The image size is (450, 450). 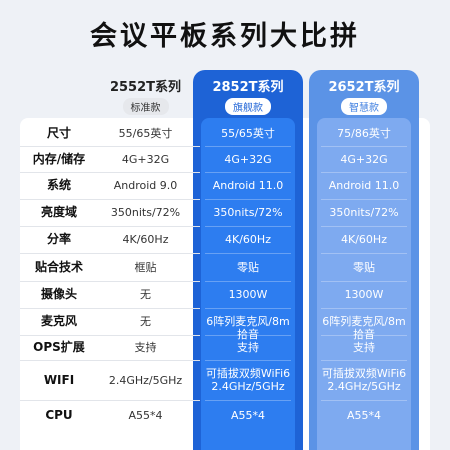 What do you see at coordinates (248, 87) in the screenshot?
I see `column-name: 2852T系列` at bounding box center [248, 87].